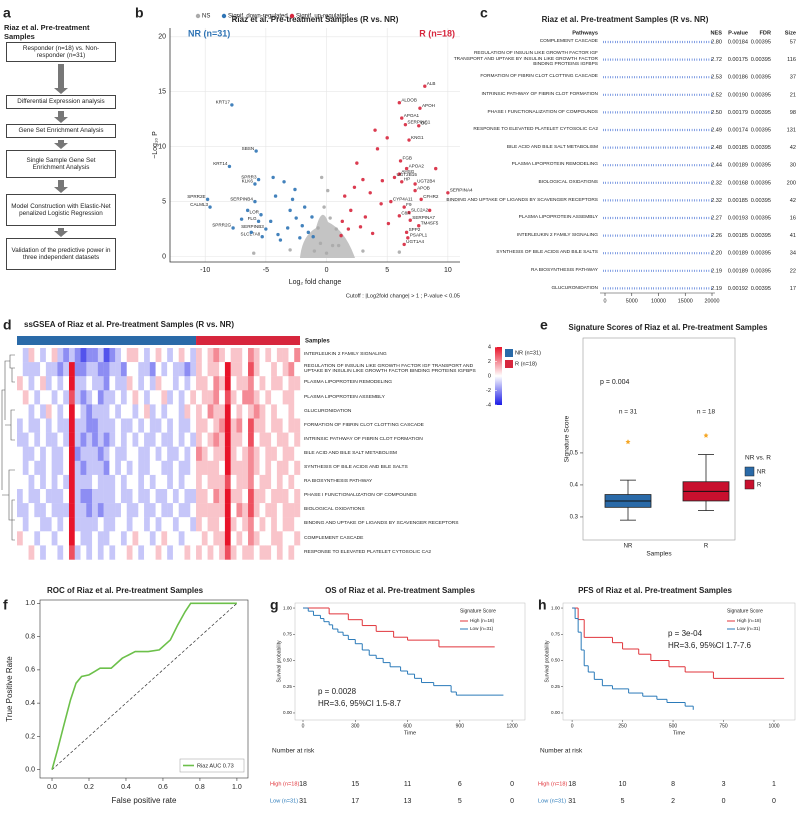 Image resolution: width=798 pixels, height=813 pixels. What do you see at coordinates (163, 787) in the screenshot?
I see `x-tick-label: 0.6` at bounding box center [163, 787].